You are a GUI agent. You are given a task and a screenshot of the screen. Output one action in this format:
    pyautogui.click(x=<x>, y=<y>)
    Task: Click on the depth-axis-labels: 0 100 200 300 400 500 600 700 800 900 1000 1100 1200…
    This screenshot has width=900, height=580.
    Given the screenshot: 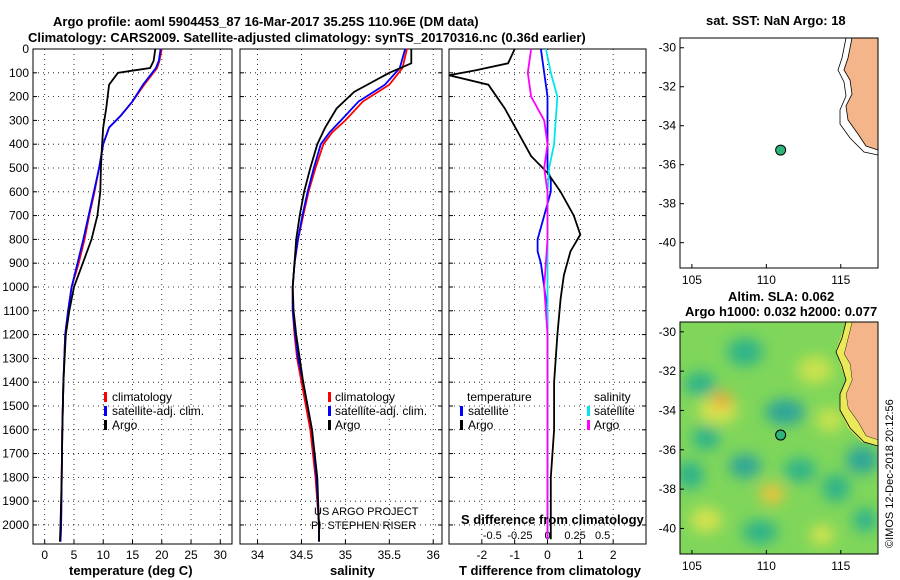 What is the action you would take?
    pyautogui.click(x=15, y=287)
    